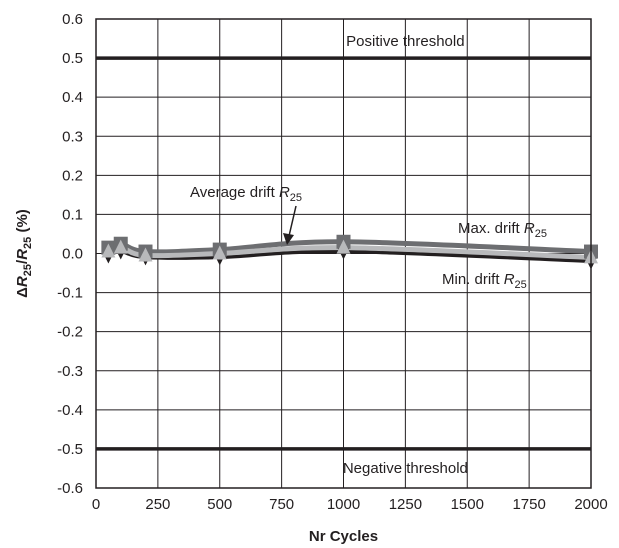  I want to click on y-tick-label: 0.6, so click(72, 19).